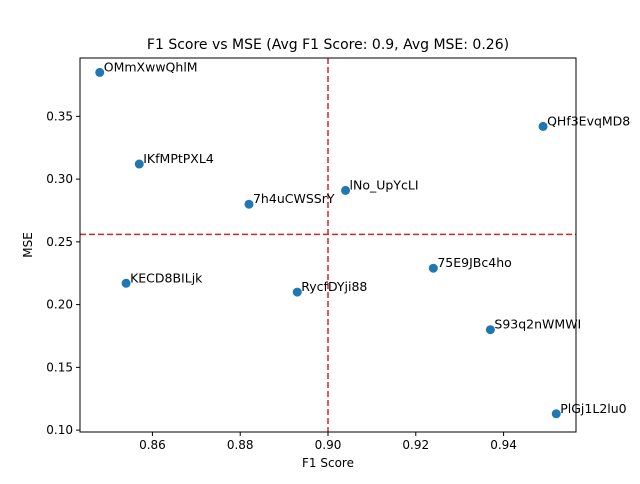  What do you see at coordinates (328, 463) in the screenshot?
I see `x-axis-label: F1 Score` at bounding box center [328, 463].